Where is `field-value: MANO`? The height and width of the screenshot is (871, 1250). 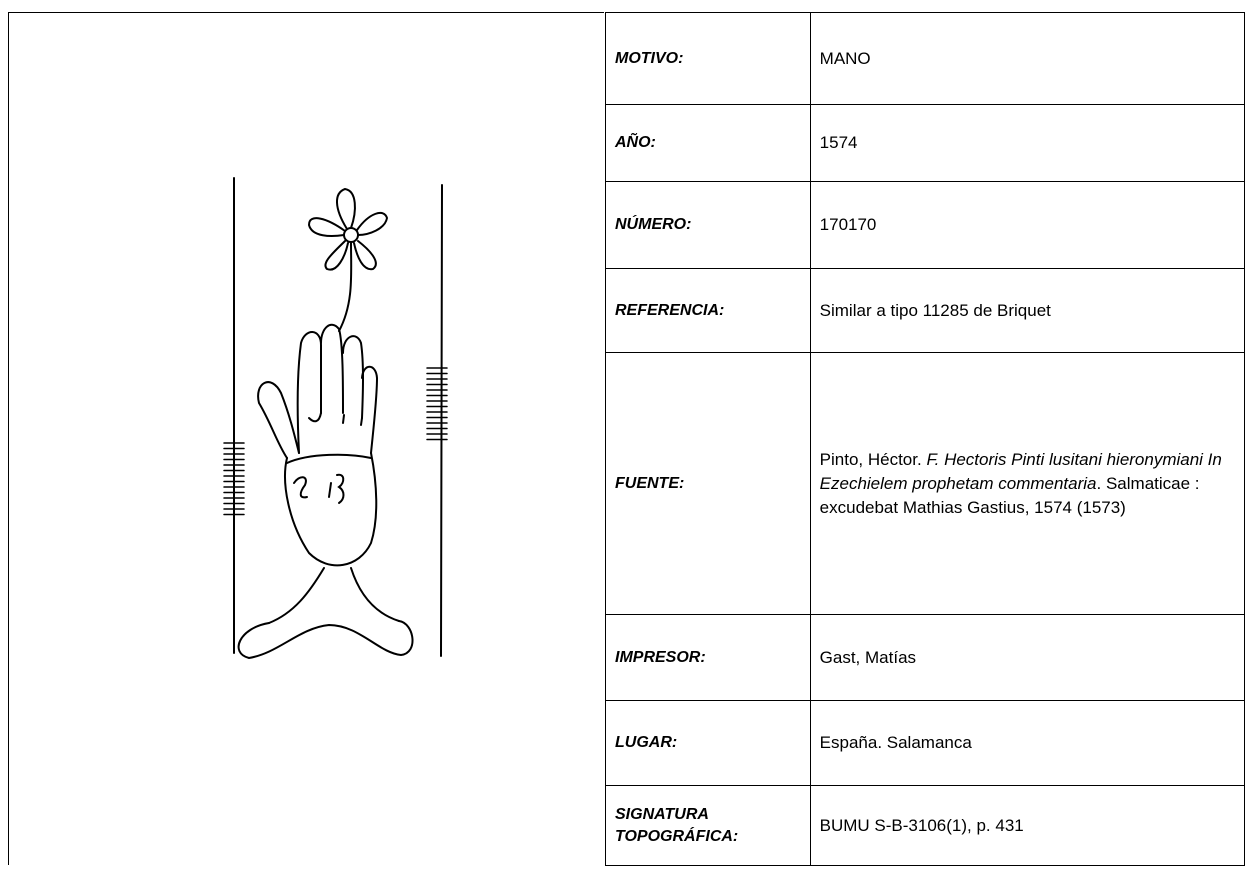 field-value: MANO is located at coordinates (1027, 58).